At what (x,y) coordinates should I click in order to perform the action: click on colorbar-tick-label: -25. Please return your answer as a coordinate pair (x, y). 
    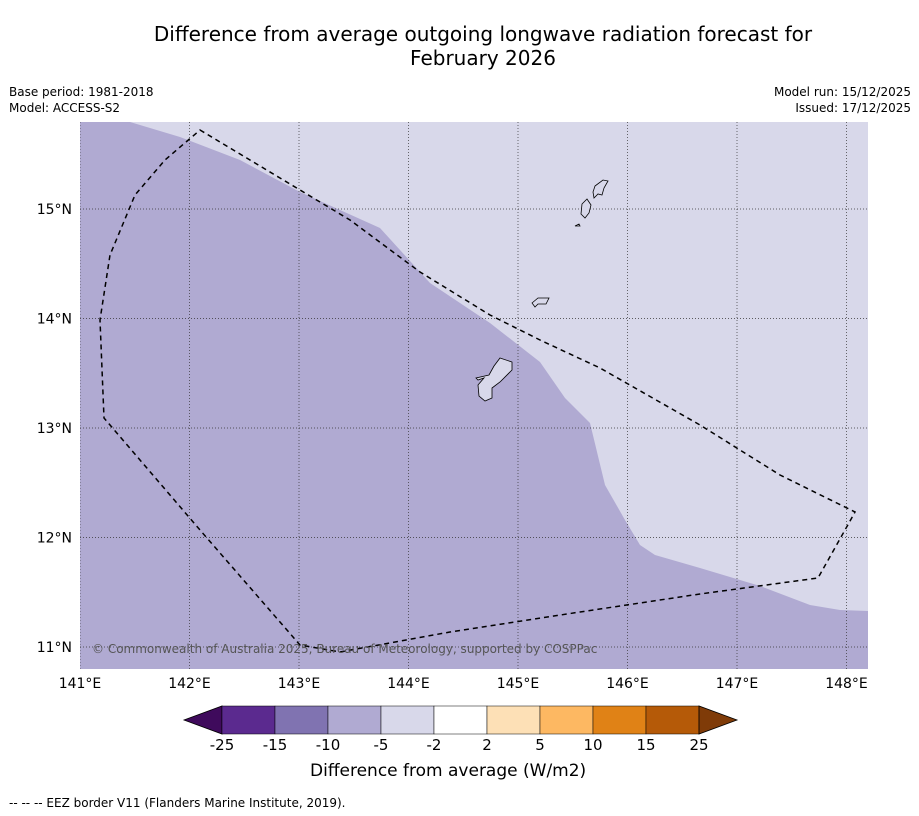
    Looking at the image, I should click on (222, 745).